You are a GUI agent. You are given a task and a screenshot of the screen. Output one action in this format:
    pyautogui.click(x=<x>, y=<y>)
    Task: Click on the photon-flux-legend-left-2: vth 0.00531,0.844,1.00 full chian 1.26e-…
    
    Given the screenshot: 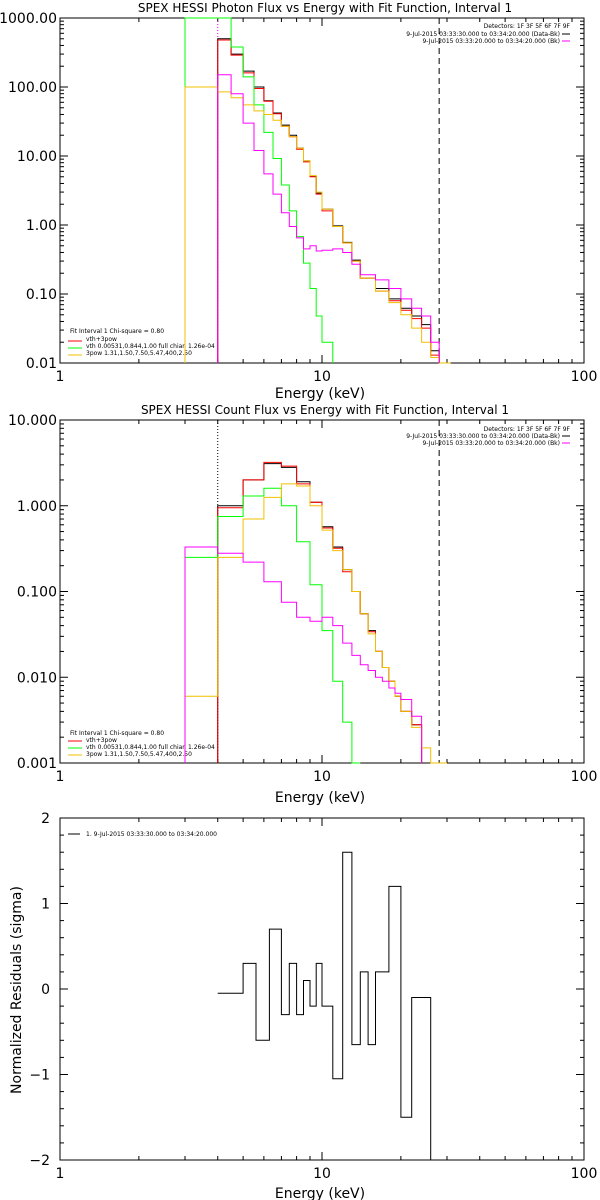 What is the action you would take?
    pyautogui.click(x=150, y=346)
    